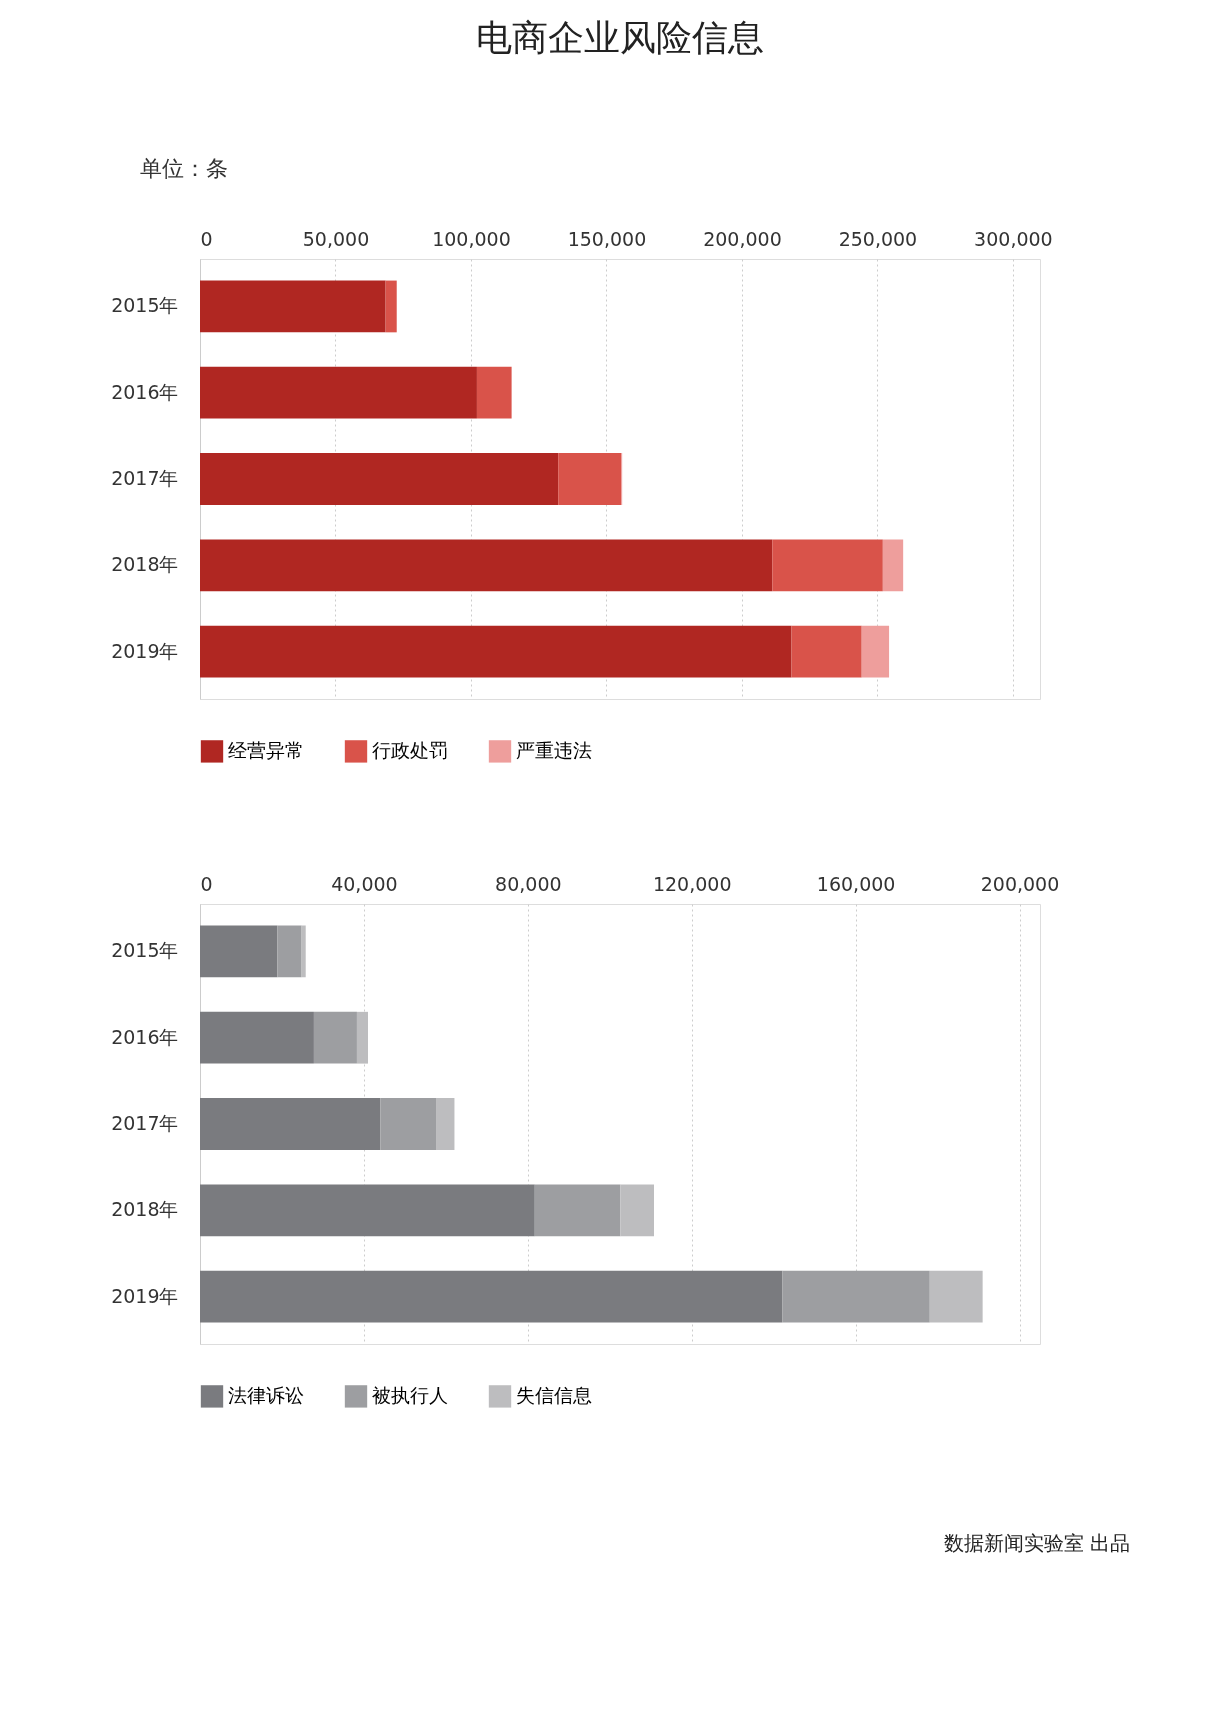 The height and width of the screenshot is (1718, 1220). What do you see at coordinates (554, 1395) in the screenshot?
I see `legend-label: 失信信息` at bounding box center [554, 1395].